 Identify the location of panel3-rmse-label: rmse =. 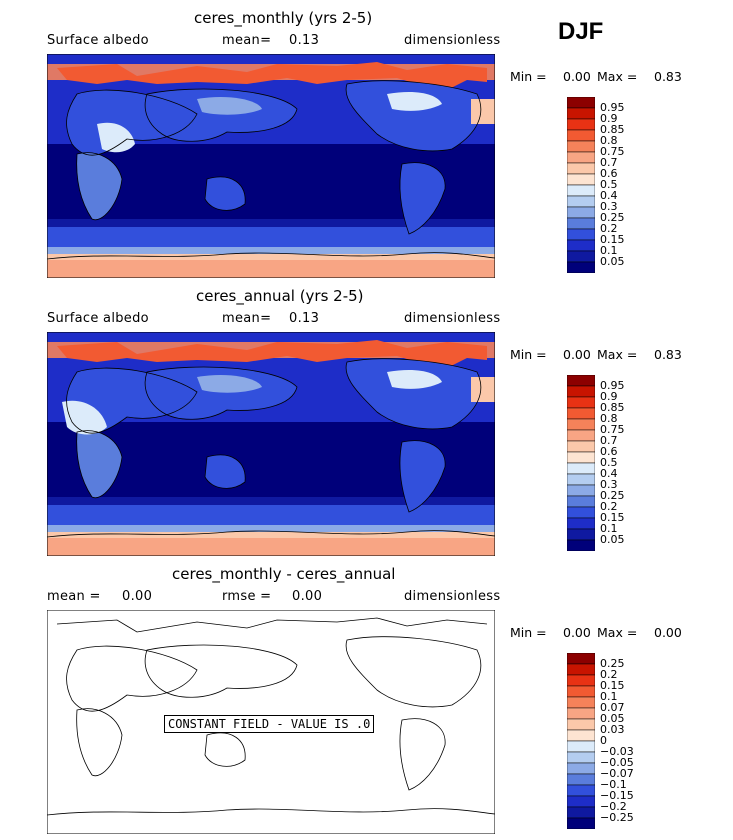
(247, 596).